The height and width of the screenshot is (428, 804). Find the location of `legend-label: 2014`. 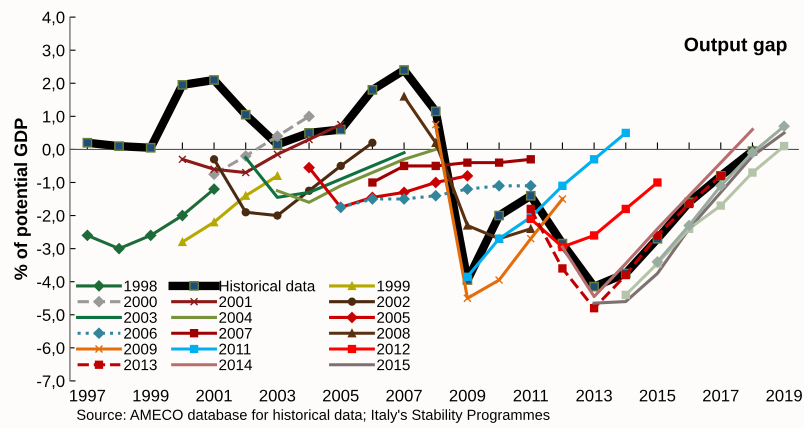

legend-label: 2014 is located at coordinates (235, 364).